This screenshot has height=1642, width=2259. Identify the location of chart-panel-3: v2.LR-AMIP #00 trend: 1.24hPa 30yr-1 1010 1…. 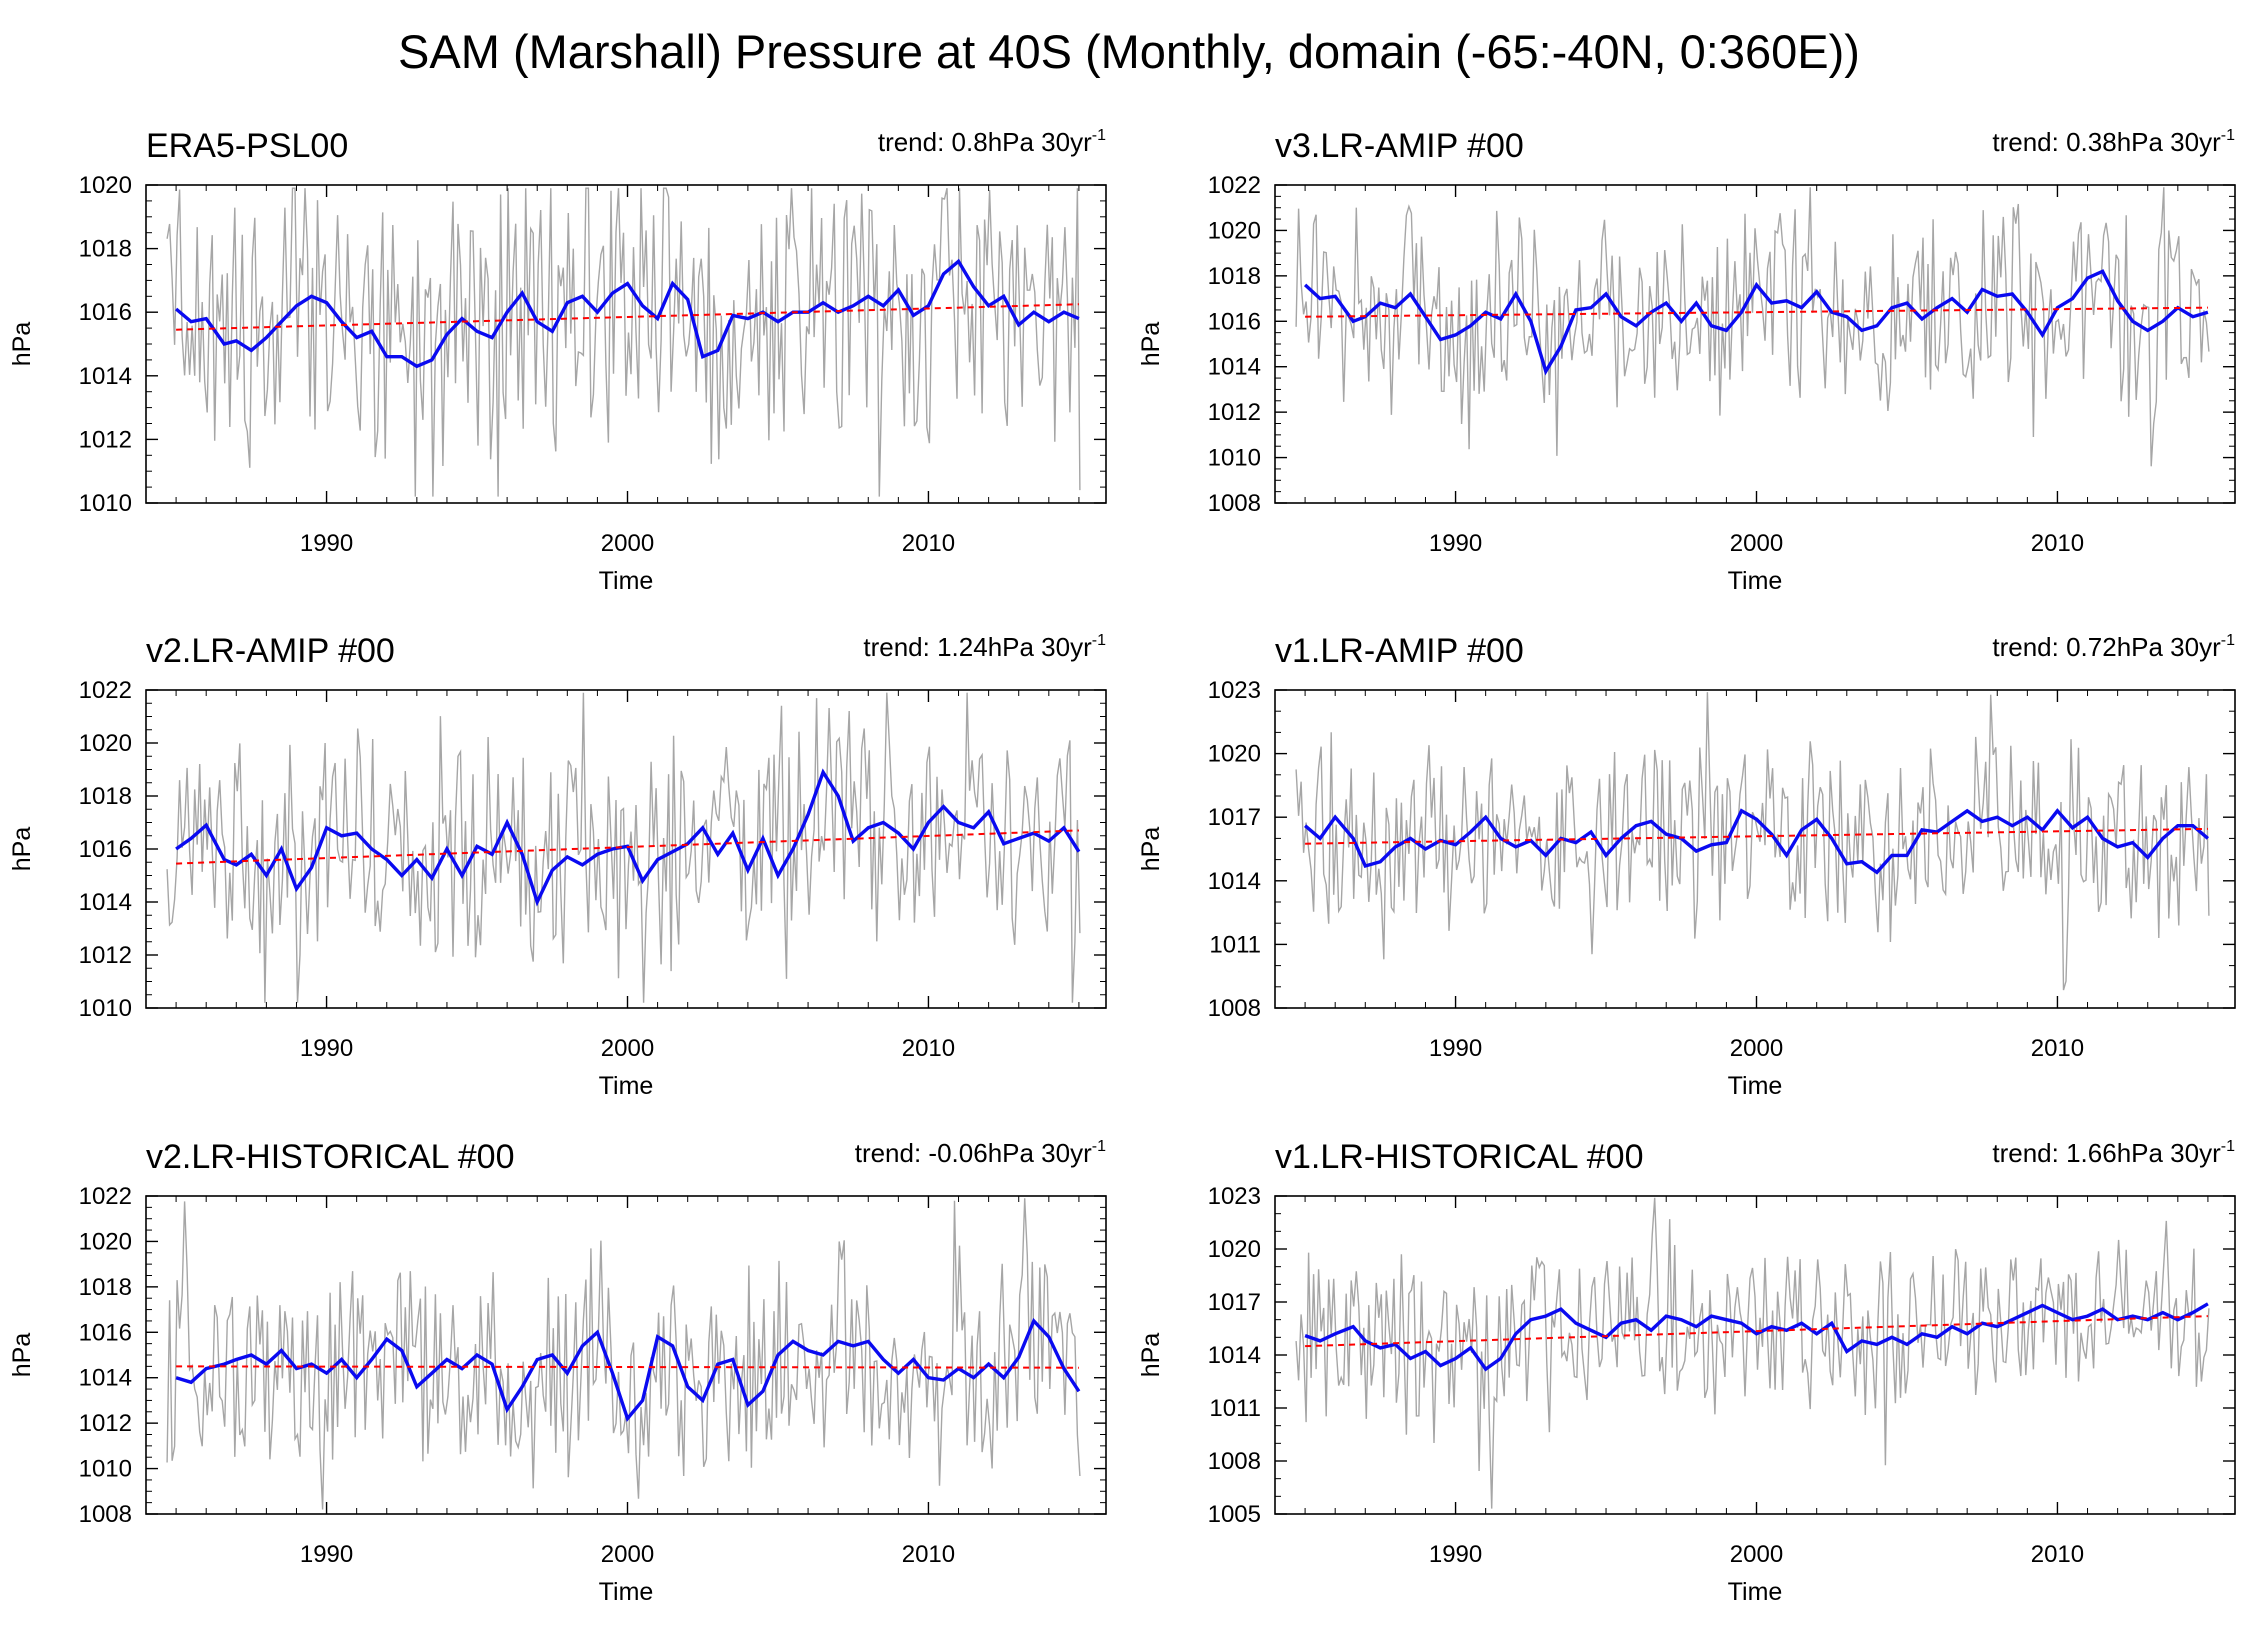
(557, 866).